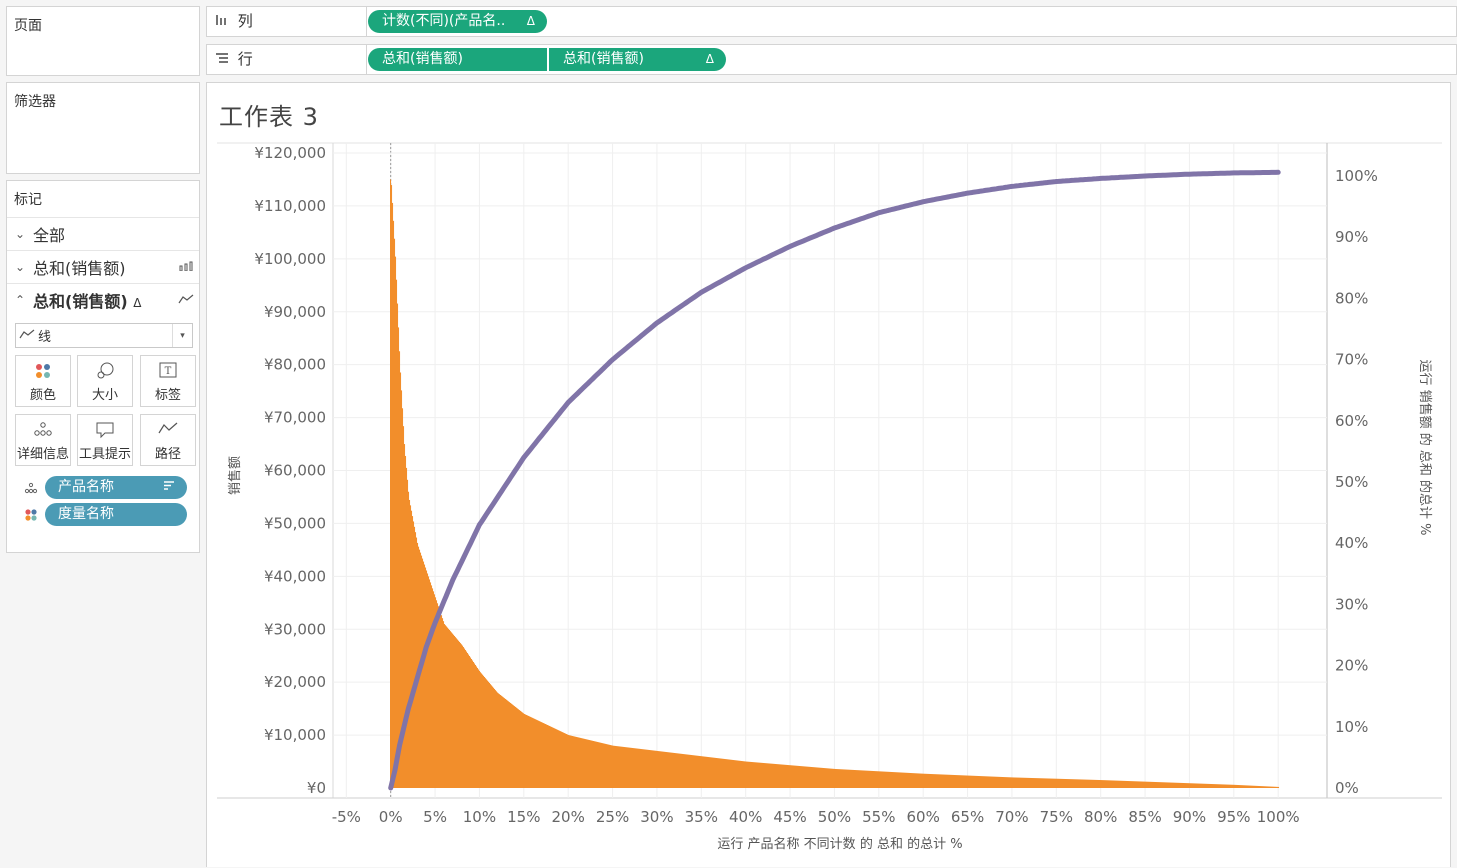 Image resolution: width=1457 pixels, height=868 pixels. Describe the element at coordinates (116, 514) in the screenshot. I see `field-measure-names: 度量名称` at that location.